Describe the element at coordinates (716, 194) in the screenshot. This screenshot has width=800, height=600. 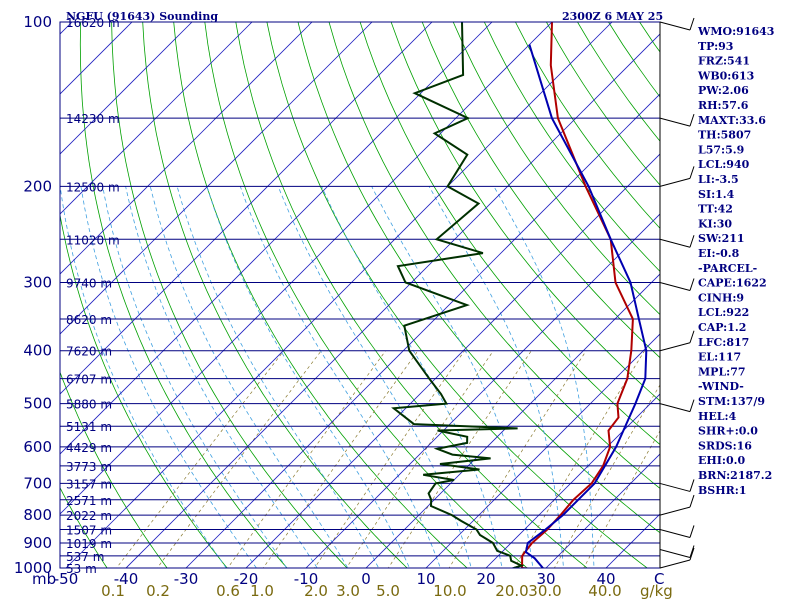
I see `index-line: SI:1.4` at that location.